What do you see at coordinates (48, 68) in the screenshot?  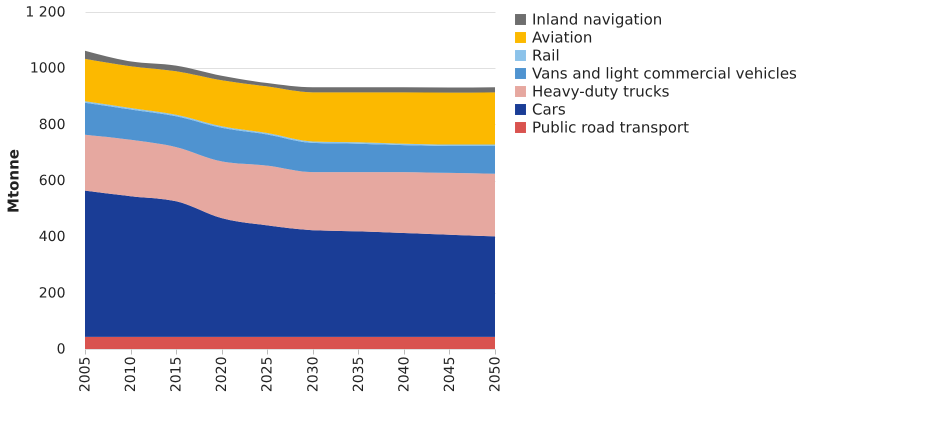 I see `y-tick-label: 1000` at bounding box center [48, 68].